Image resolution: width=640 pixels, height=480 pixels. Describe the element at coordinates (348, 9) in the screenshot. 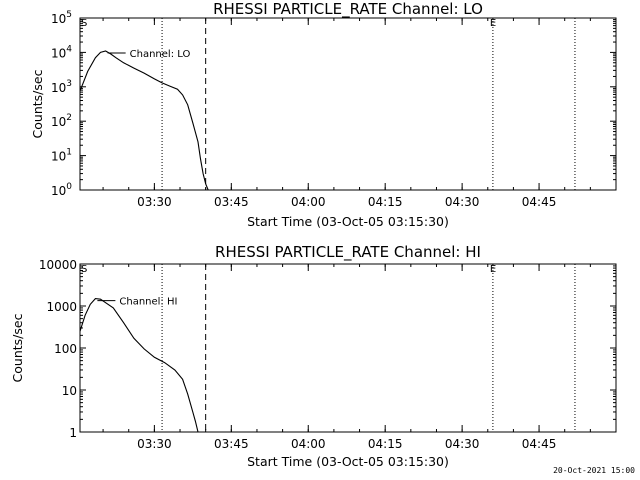

I see `chart-title: RHESSI PARTICLE_RATE Channel: LO` at that location.